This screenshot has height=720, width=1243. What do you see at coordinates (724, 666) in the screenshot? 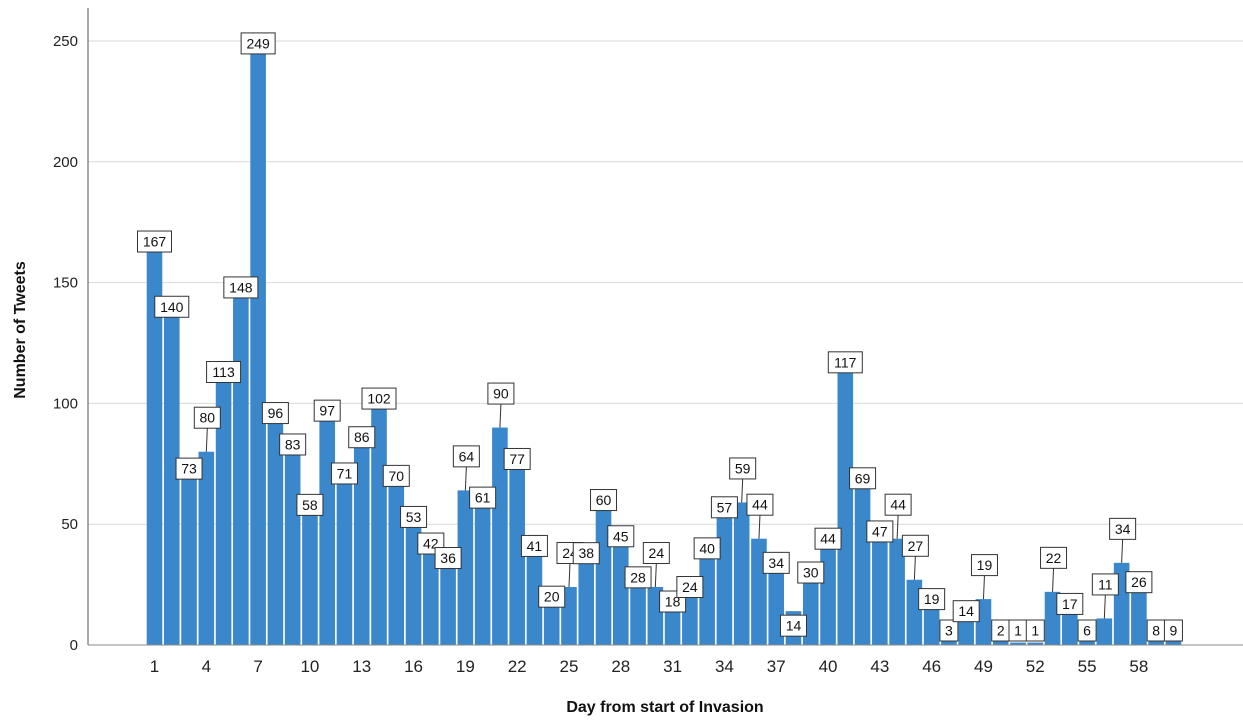
I see `x-tick-label: 34` at bounding box center [724, 666].